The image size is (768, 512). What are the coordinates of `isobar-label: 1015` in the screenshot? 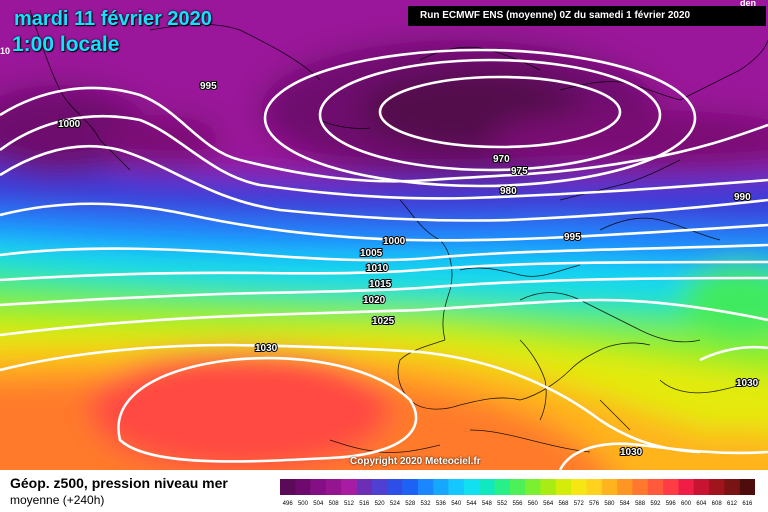 It's located at (380, 284).